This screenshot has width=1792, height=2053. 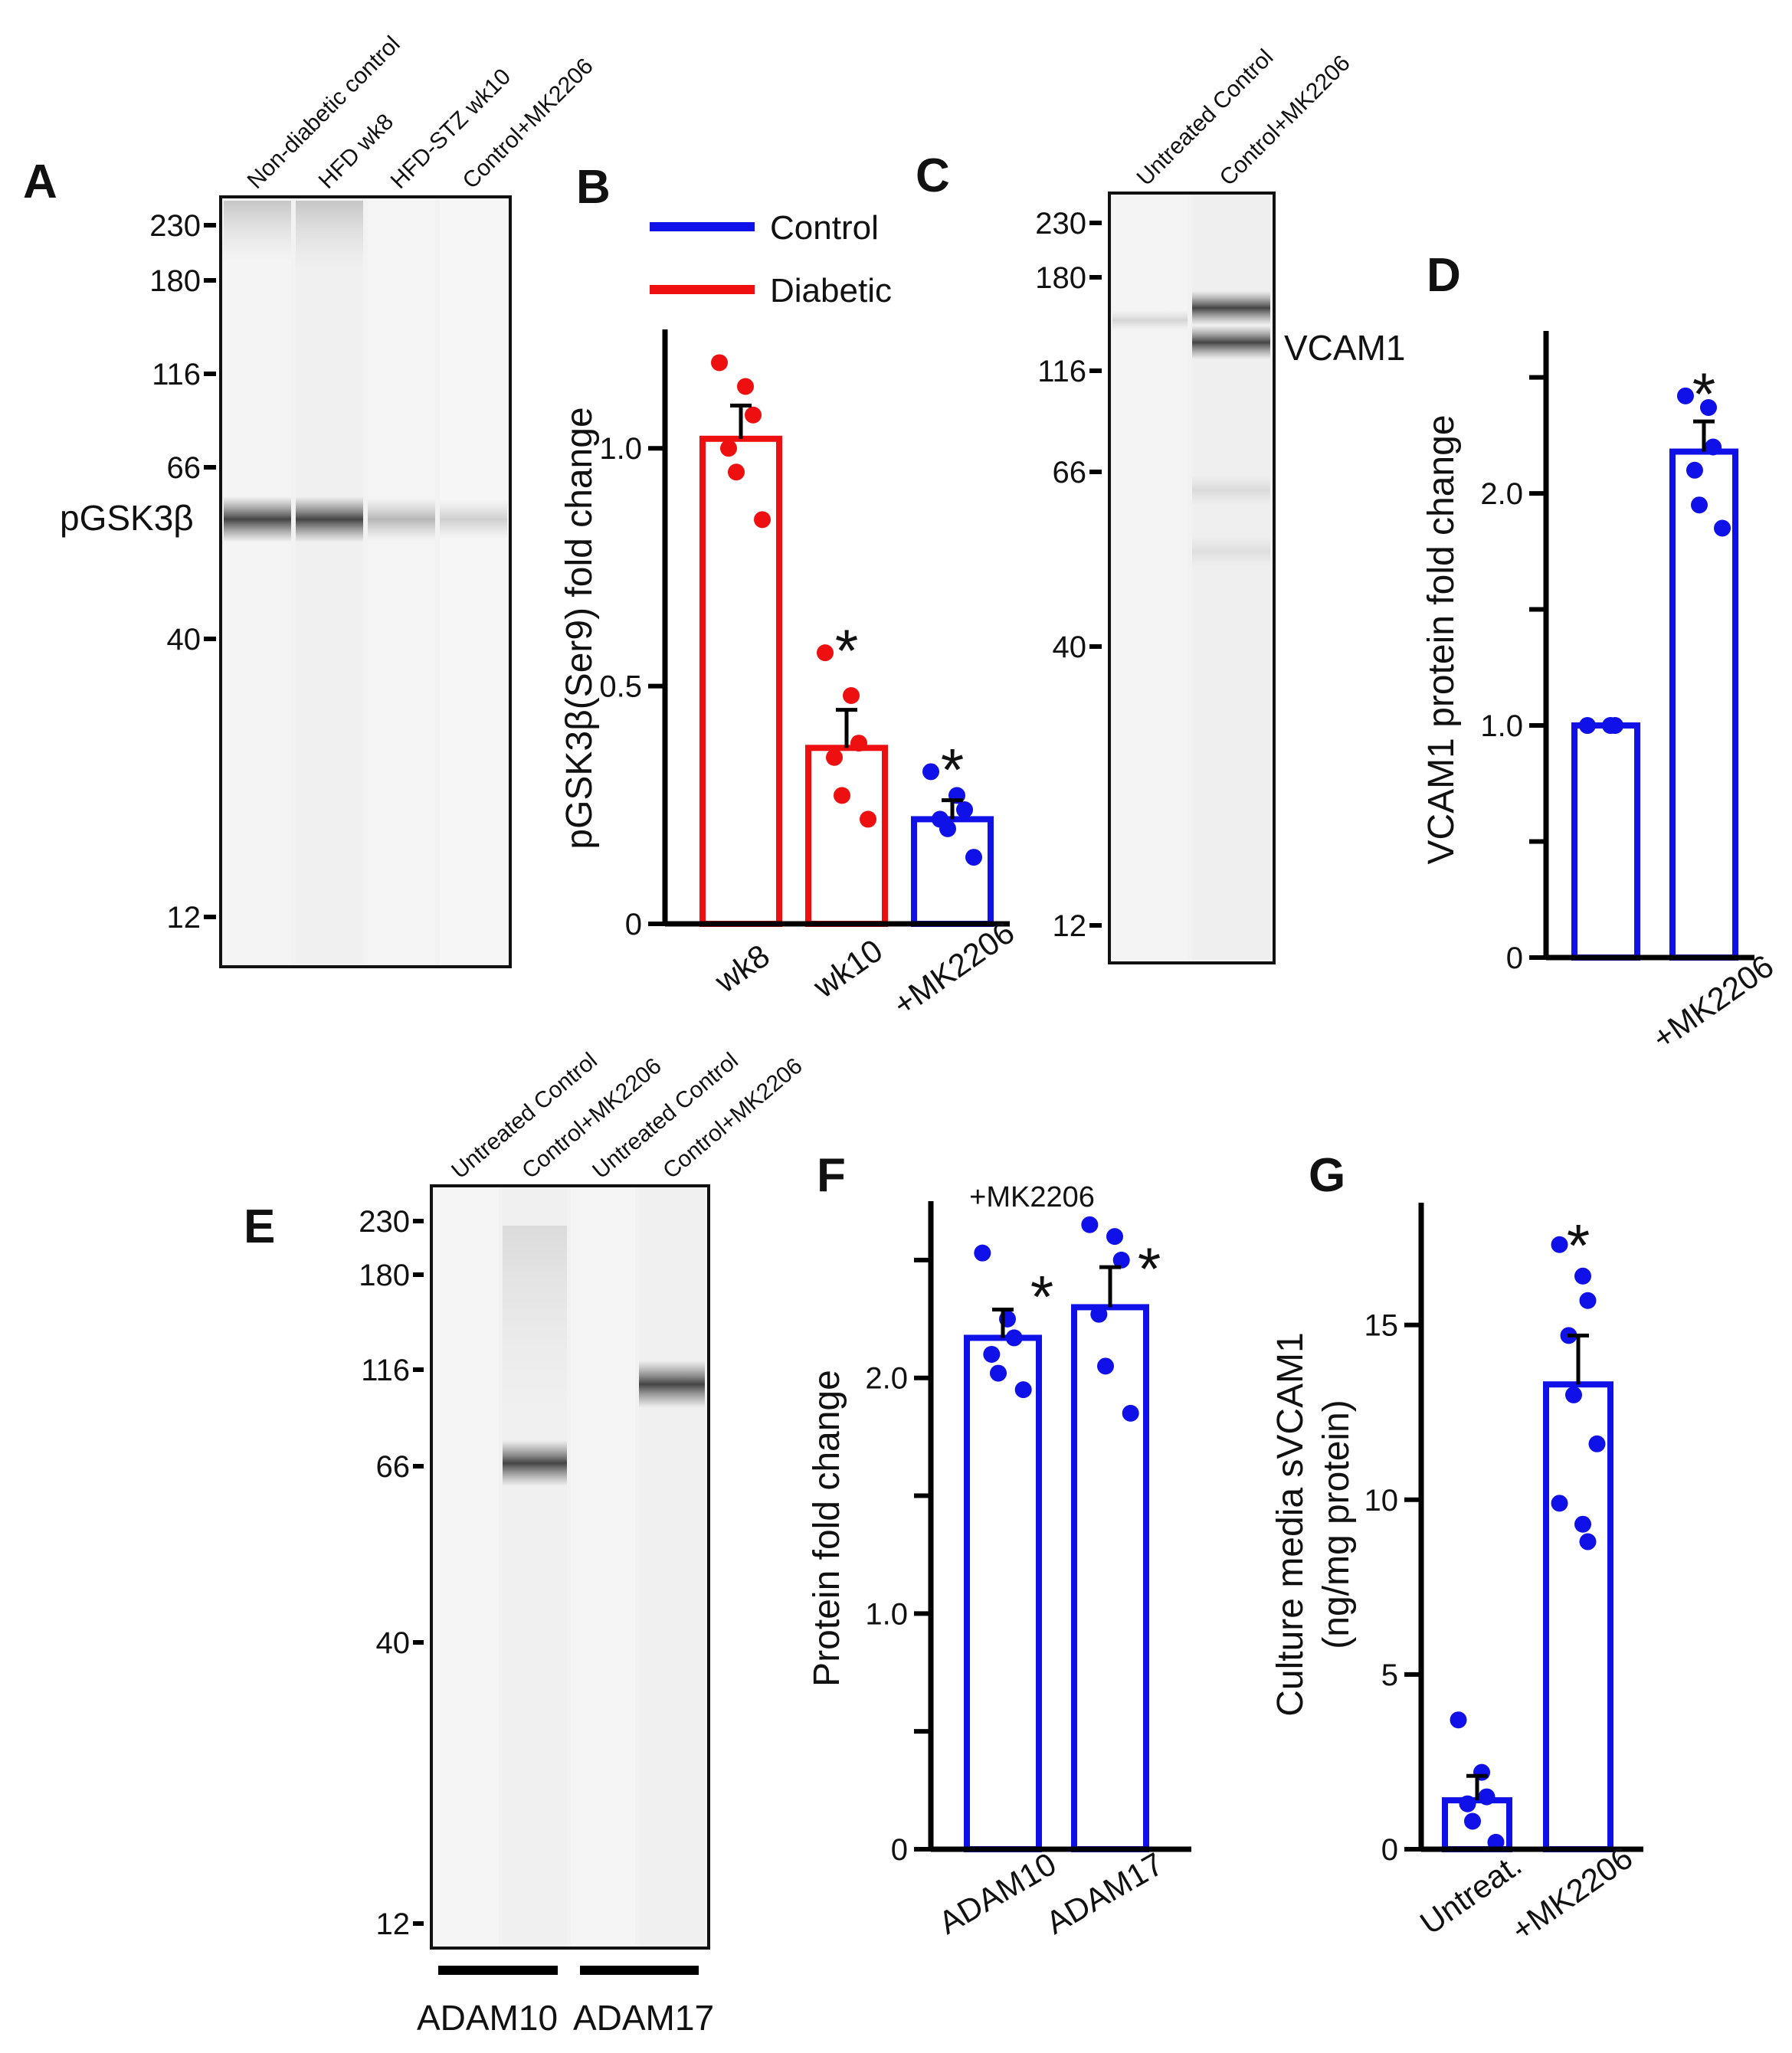 What do you see at coordinates (672, 1384) in the screenshot?
I see `band-e-adam17` at bounding box center [672, 1384].